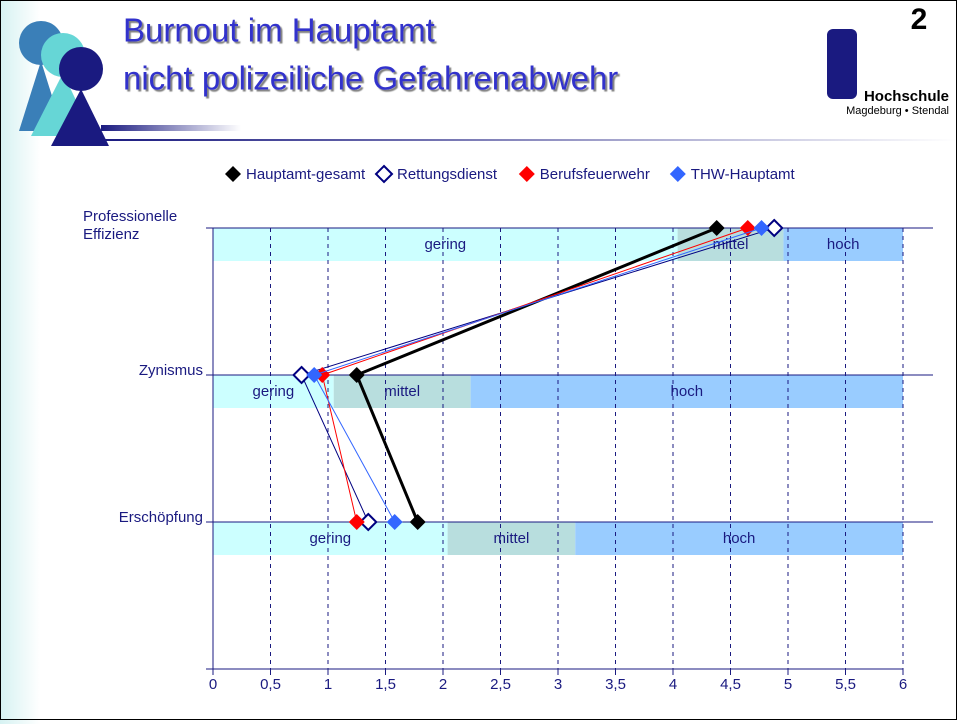 The image size is (957, 724). I want to click on x-tick-label: 0,5, so click(270, 684).